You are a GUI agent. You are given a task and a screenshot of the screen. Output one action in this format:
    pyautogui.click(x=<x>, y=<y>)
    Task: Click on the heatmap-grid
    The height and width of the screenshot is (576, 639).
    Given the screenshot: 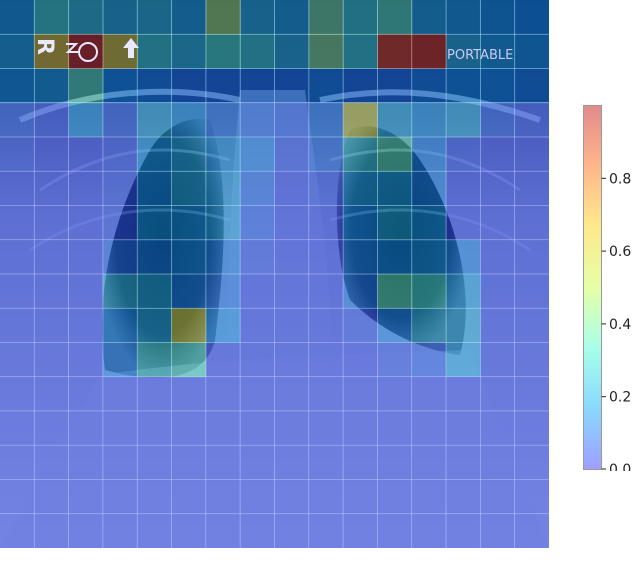 What is the action you would take?
    pyautogui.click(x=274, y=51)
    